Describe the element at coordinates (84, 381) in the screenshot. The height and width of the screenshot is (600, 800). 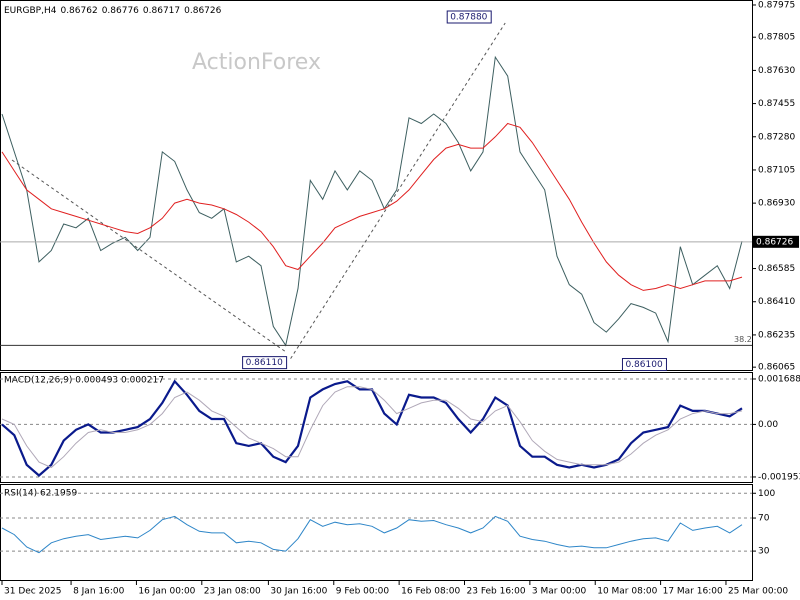
I see `macd-title: MACD(12,26,9) 0.000493 0.000217` at that location.